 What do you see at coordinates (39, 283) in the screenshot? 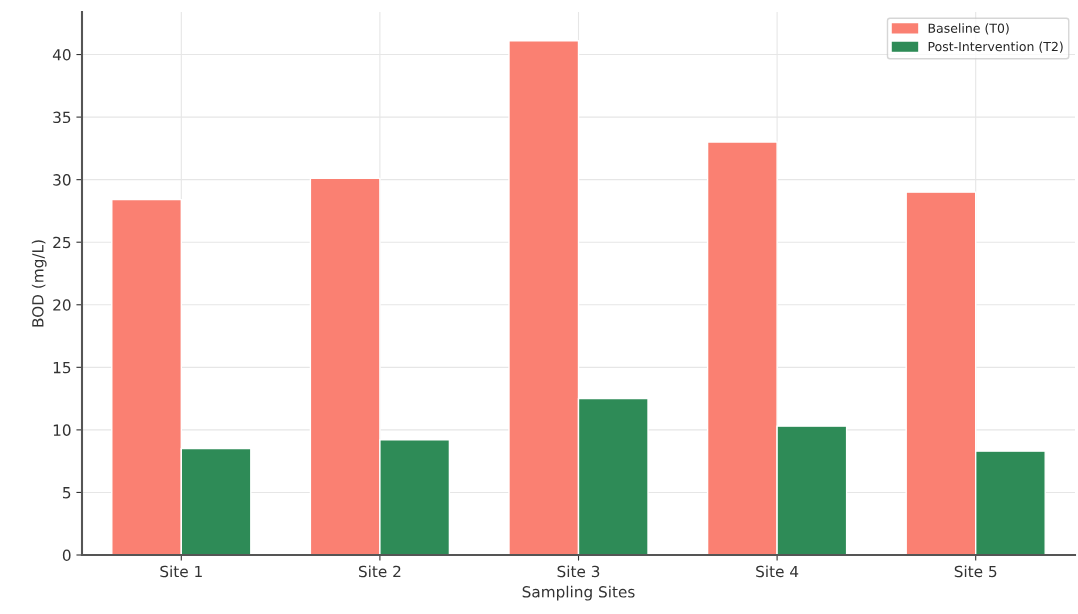
I see `y-axis-title: BOD (mg/L)` at bounding box center [39, 283].